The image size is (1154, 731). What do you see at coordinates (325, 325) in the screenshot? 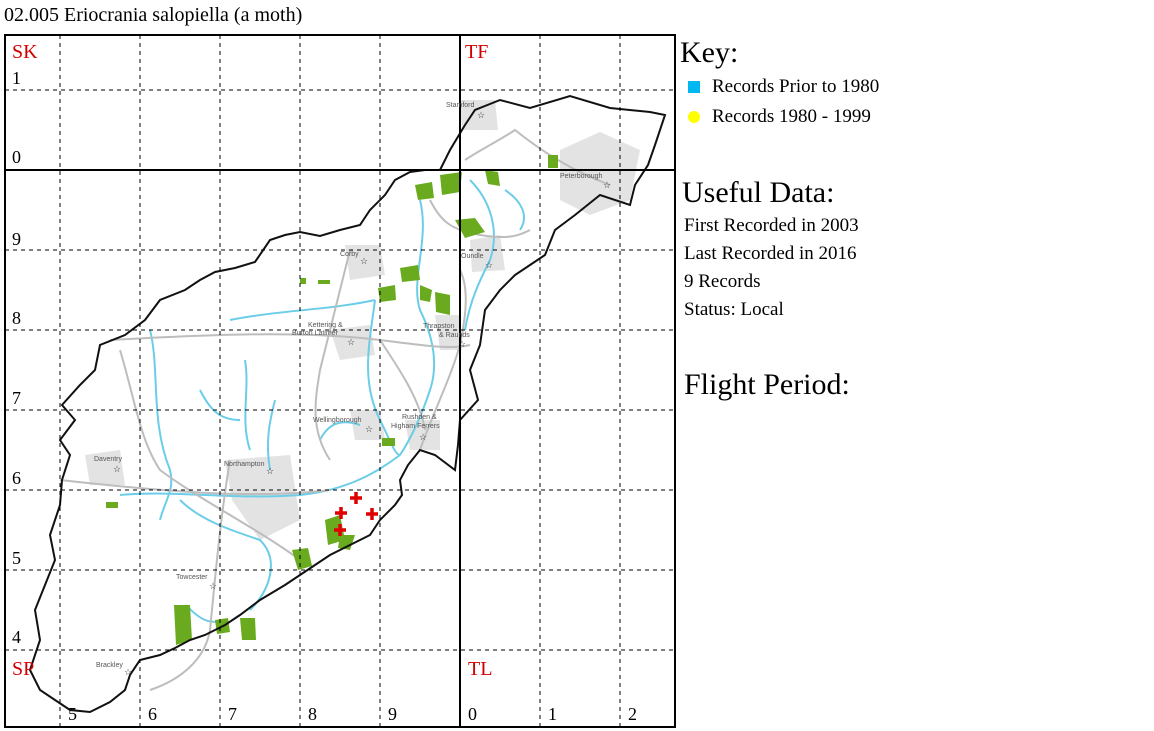
I see `town-label: Kettering &` at bounding box center [325, 325].